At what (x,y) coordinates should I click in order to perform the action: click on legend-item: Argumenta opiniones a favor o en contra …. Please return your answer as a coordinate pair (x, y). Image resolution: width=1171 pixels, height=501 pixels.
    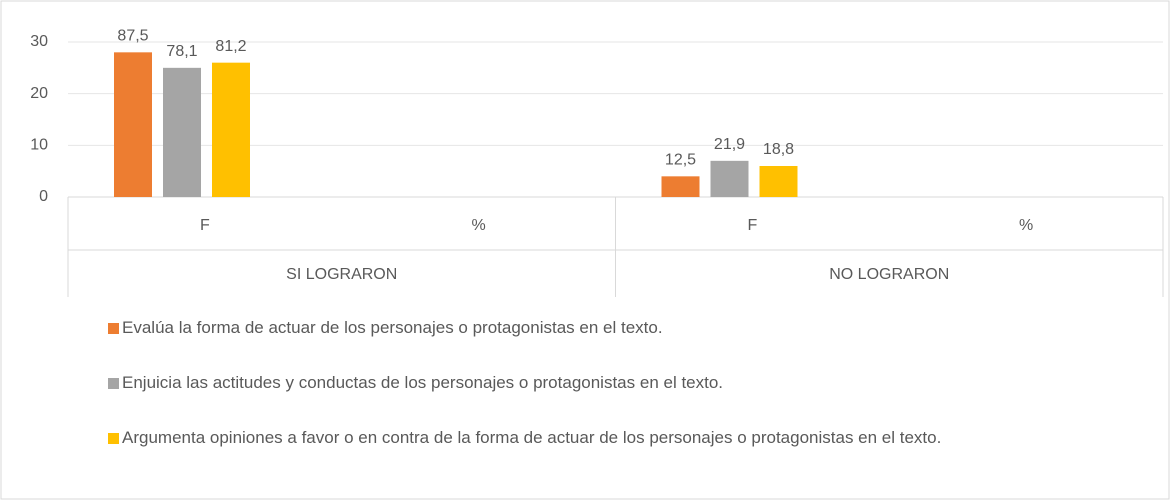
    Looking at the image, I should click on (598, 438).